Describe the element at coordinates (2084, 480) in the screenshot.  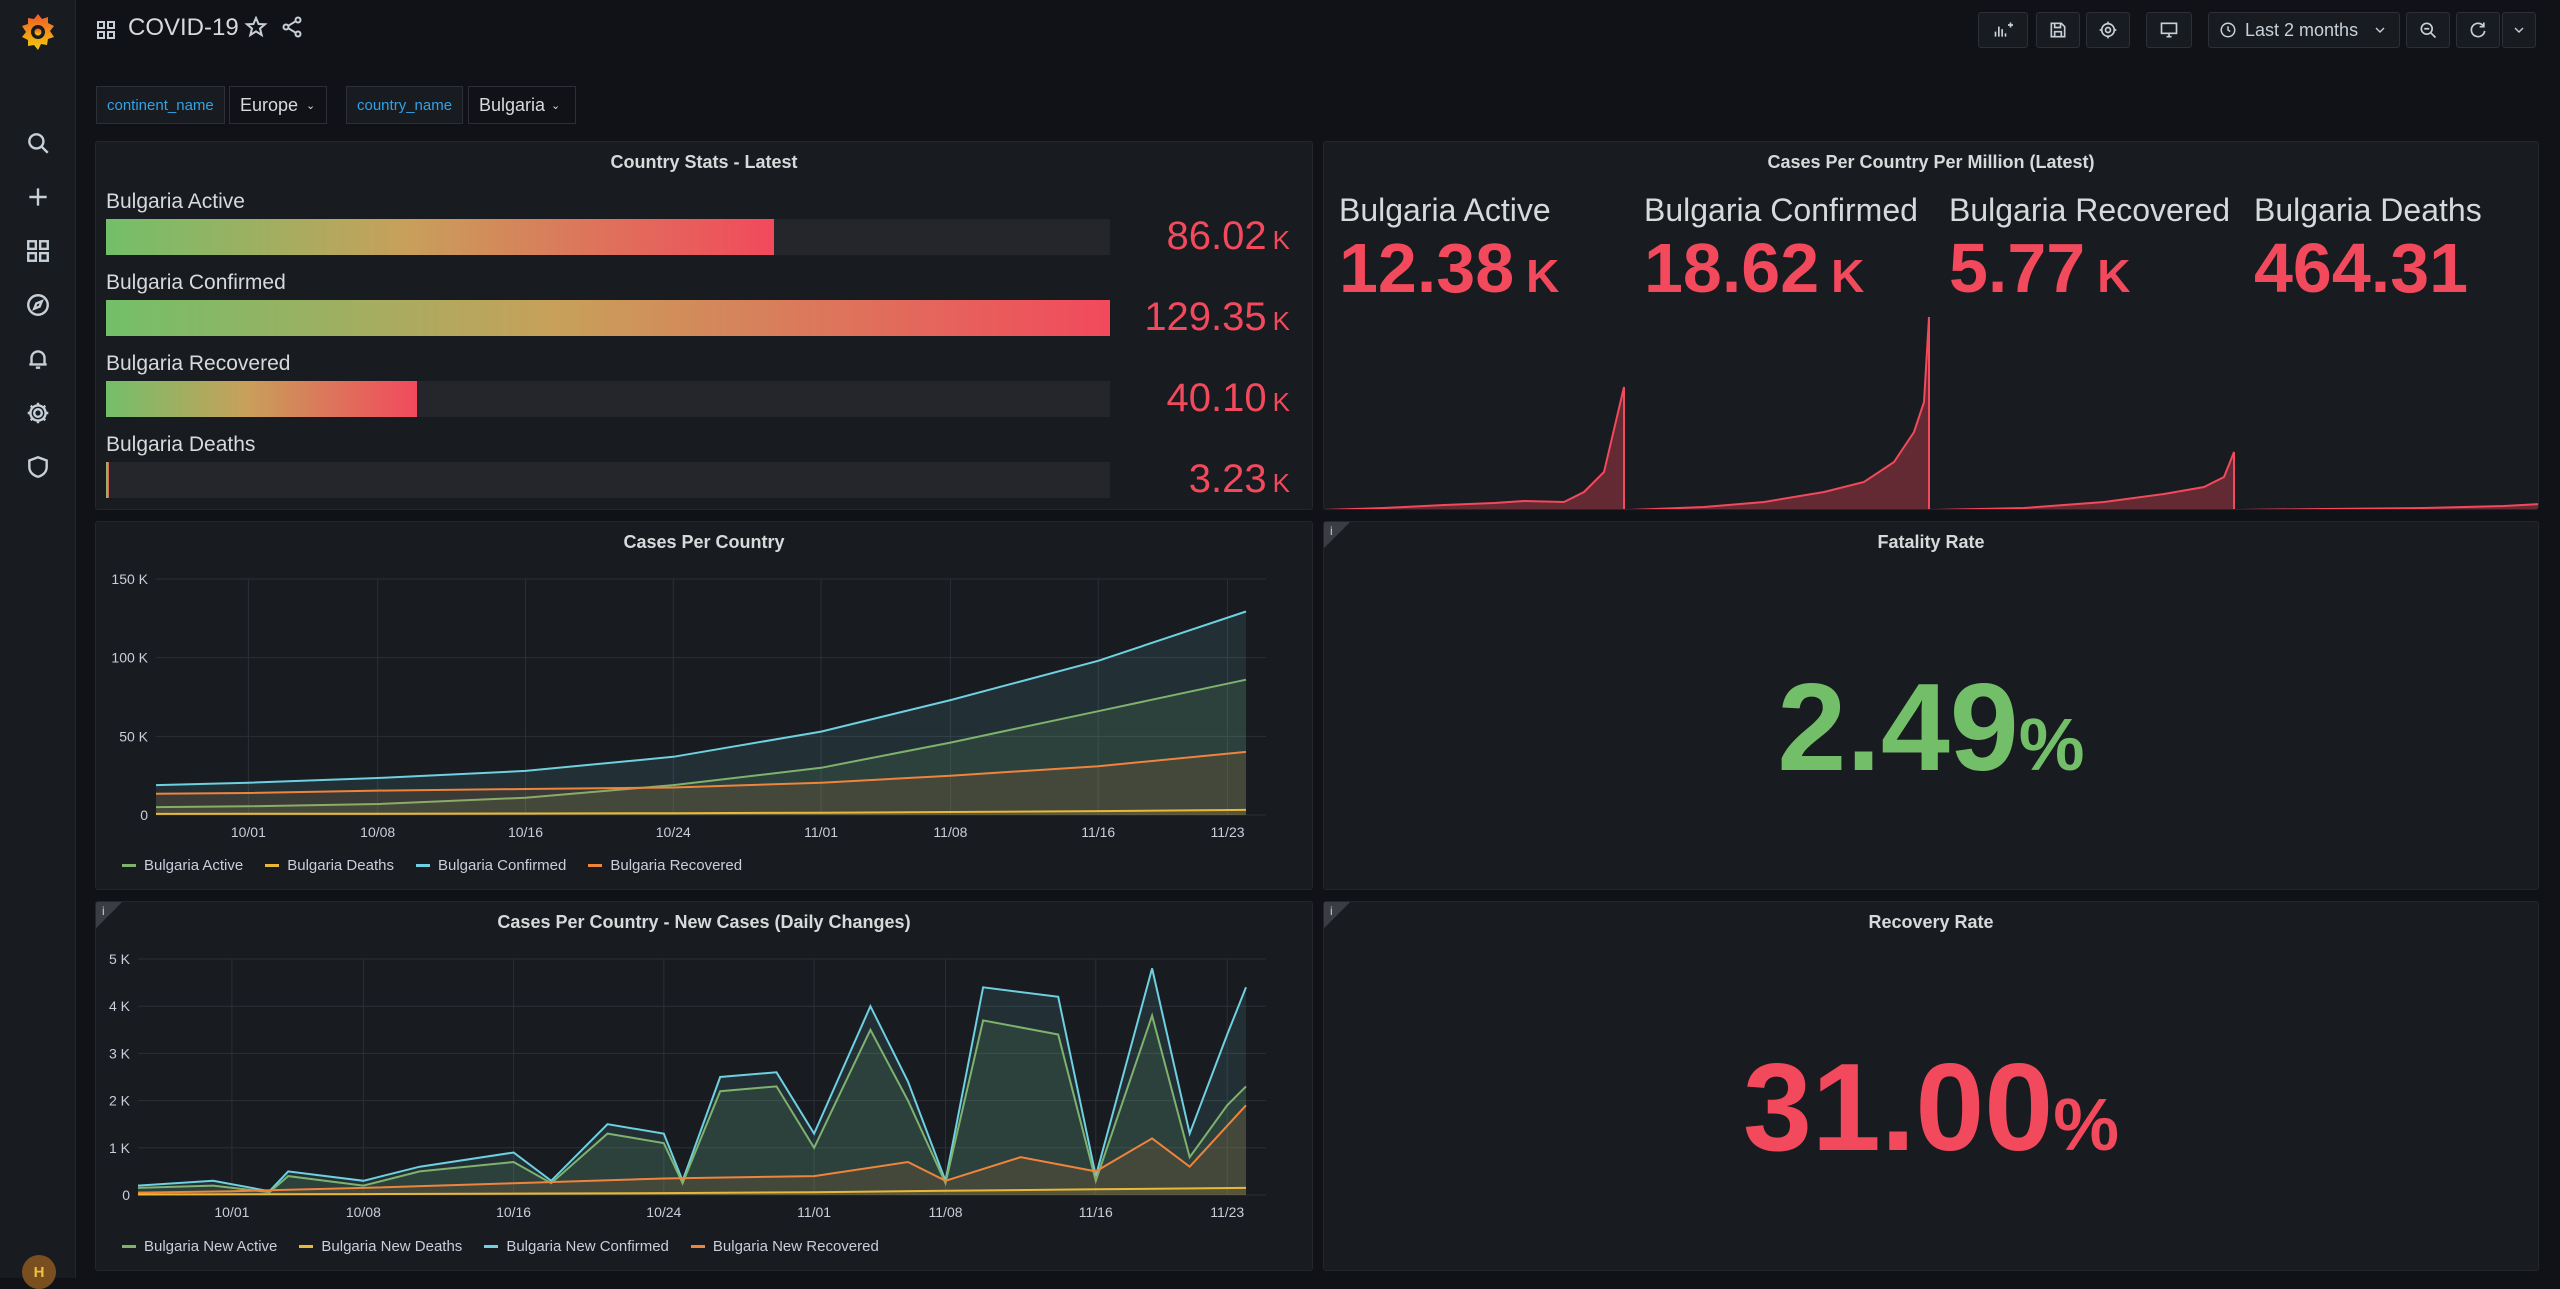
I see `sparkline-recovered` at that location.